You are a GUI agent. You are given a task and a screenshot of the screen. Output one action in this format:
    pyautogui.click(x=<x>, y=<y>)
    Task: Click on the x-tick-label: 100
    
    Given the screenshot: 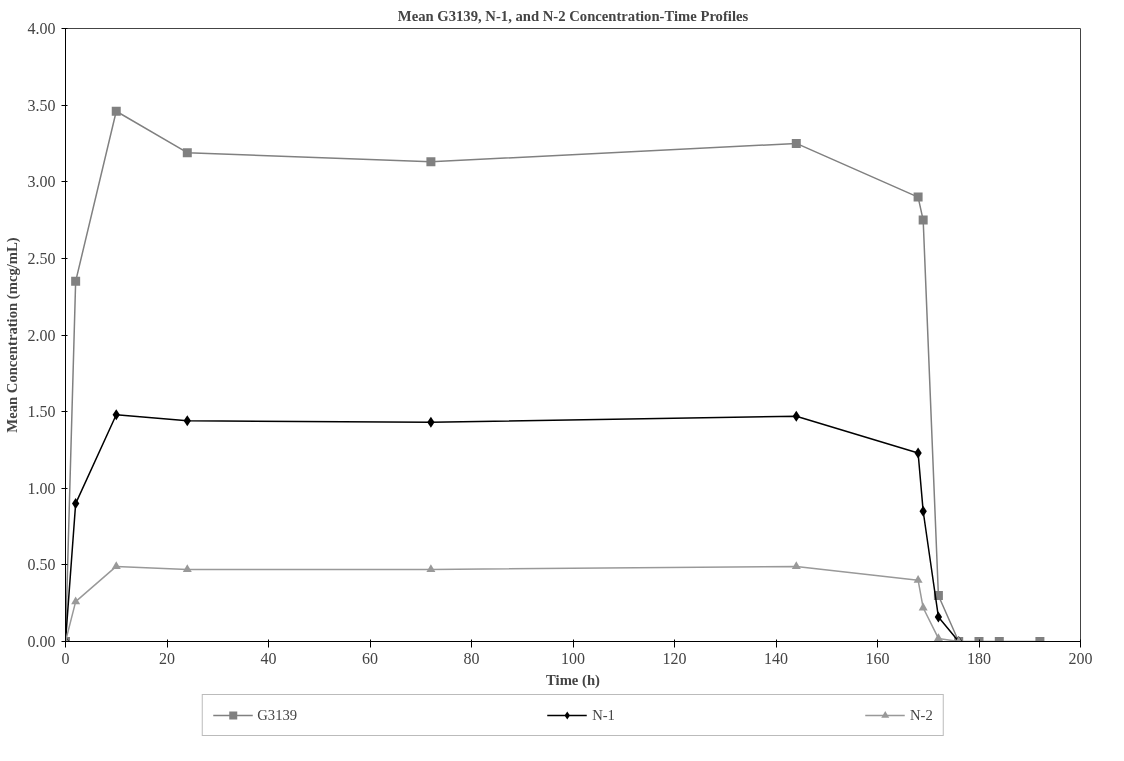 What is the action you would take?
    pyautogui.click(x=573, y=658)
    